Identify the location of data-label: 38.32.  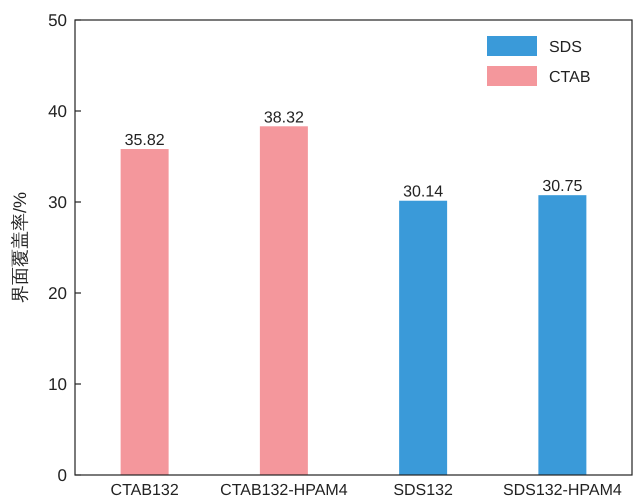
(284, 117).